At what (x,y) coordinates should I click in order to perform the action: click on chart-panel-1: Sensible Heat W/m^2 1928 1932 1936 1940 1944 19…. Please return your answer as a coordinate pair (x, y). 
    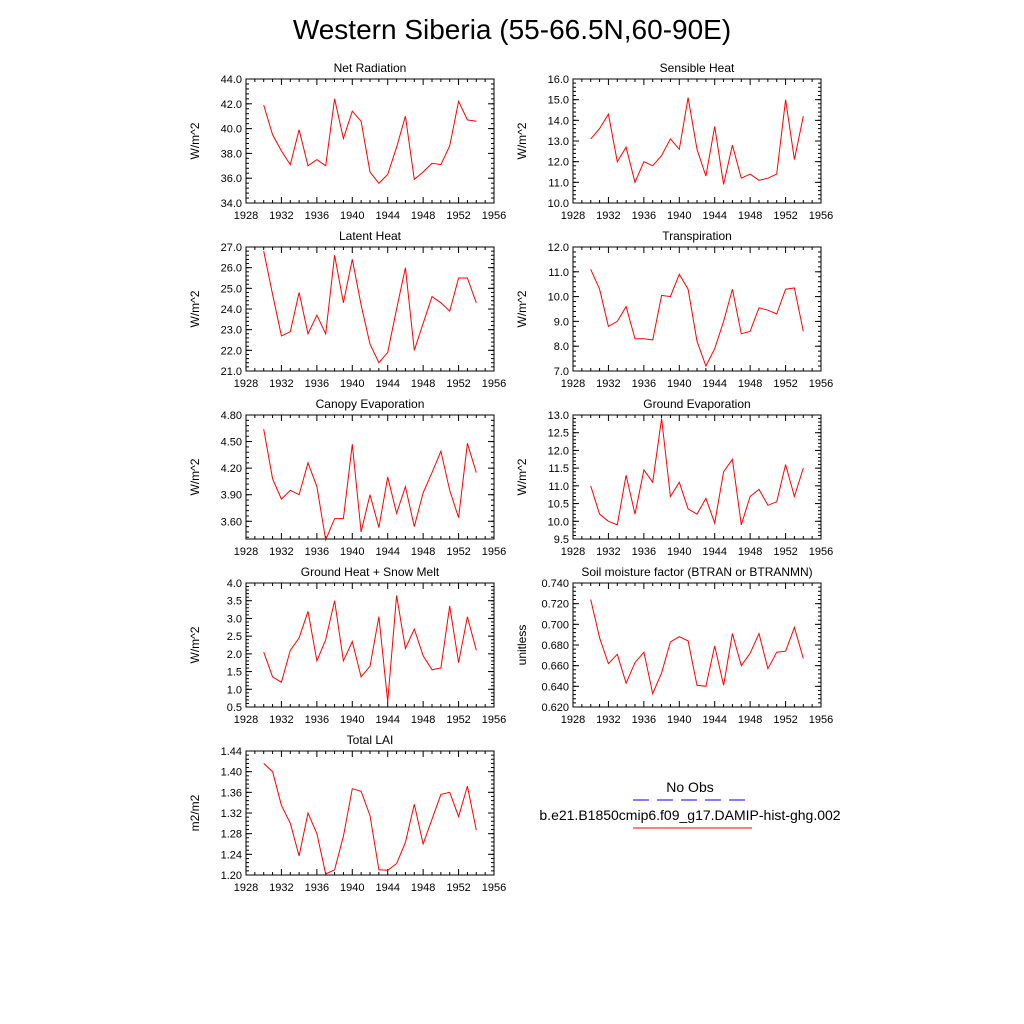
    Looking at the image, I should click on (674, 141).